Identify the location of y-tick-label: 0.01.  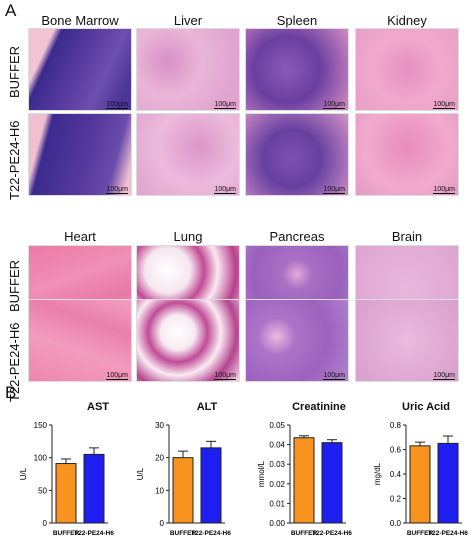
(277, 503).